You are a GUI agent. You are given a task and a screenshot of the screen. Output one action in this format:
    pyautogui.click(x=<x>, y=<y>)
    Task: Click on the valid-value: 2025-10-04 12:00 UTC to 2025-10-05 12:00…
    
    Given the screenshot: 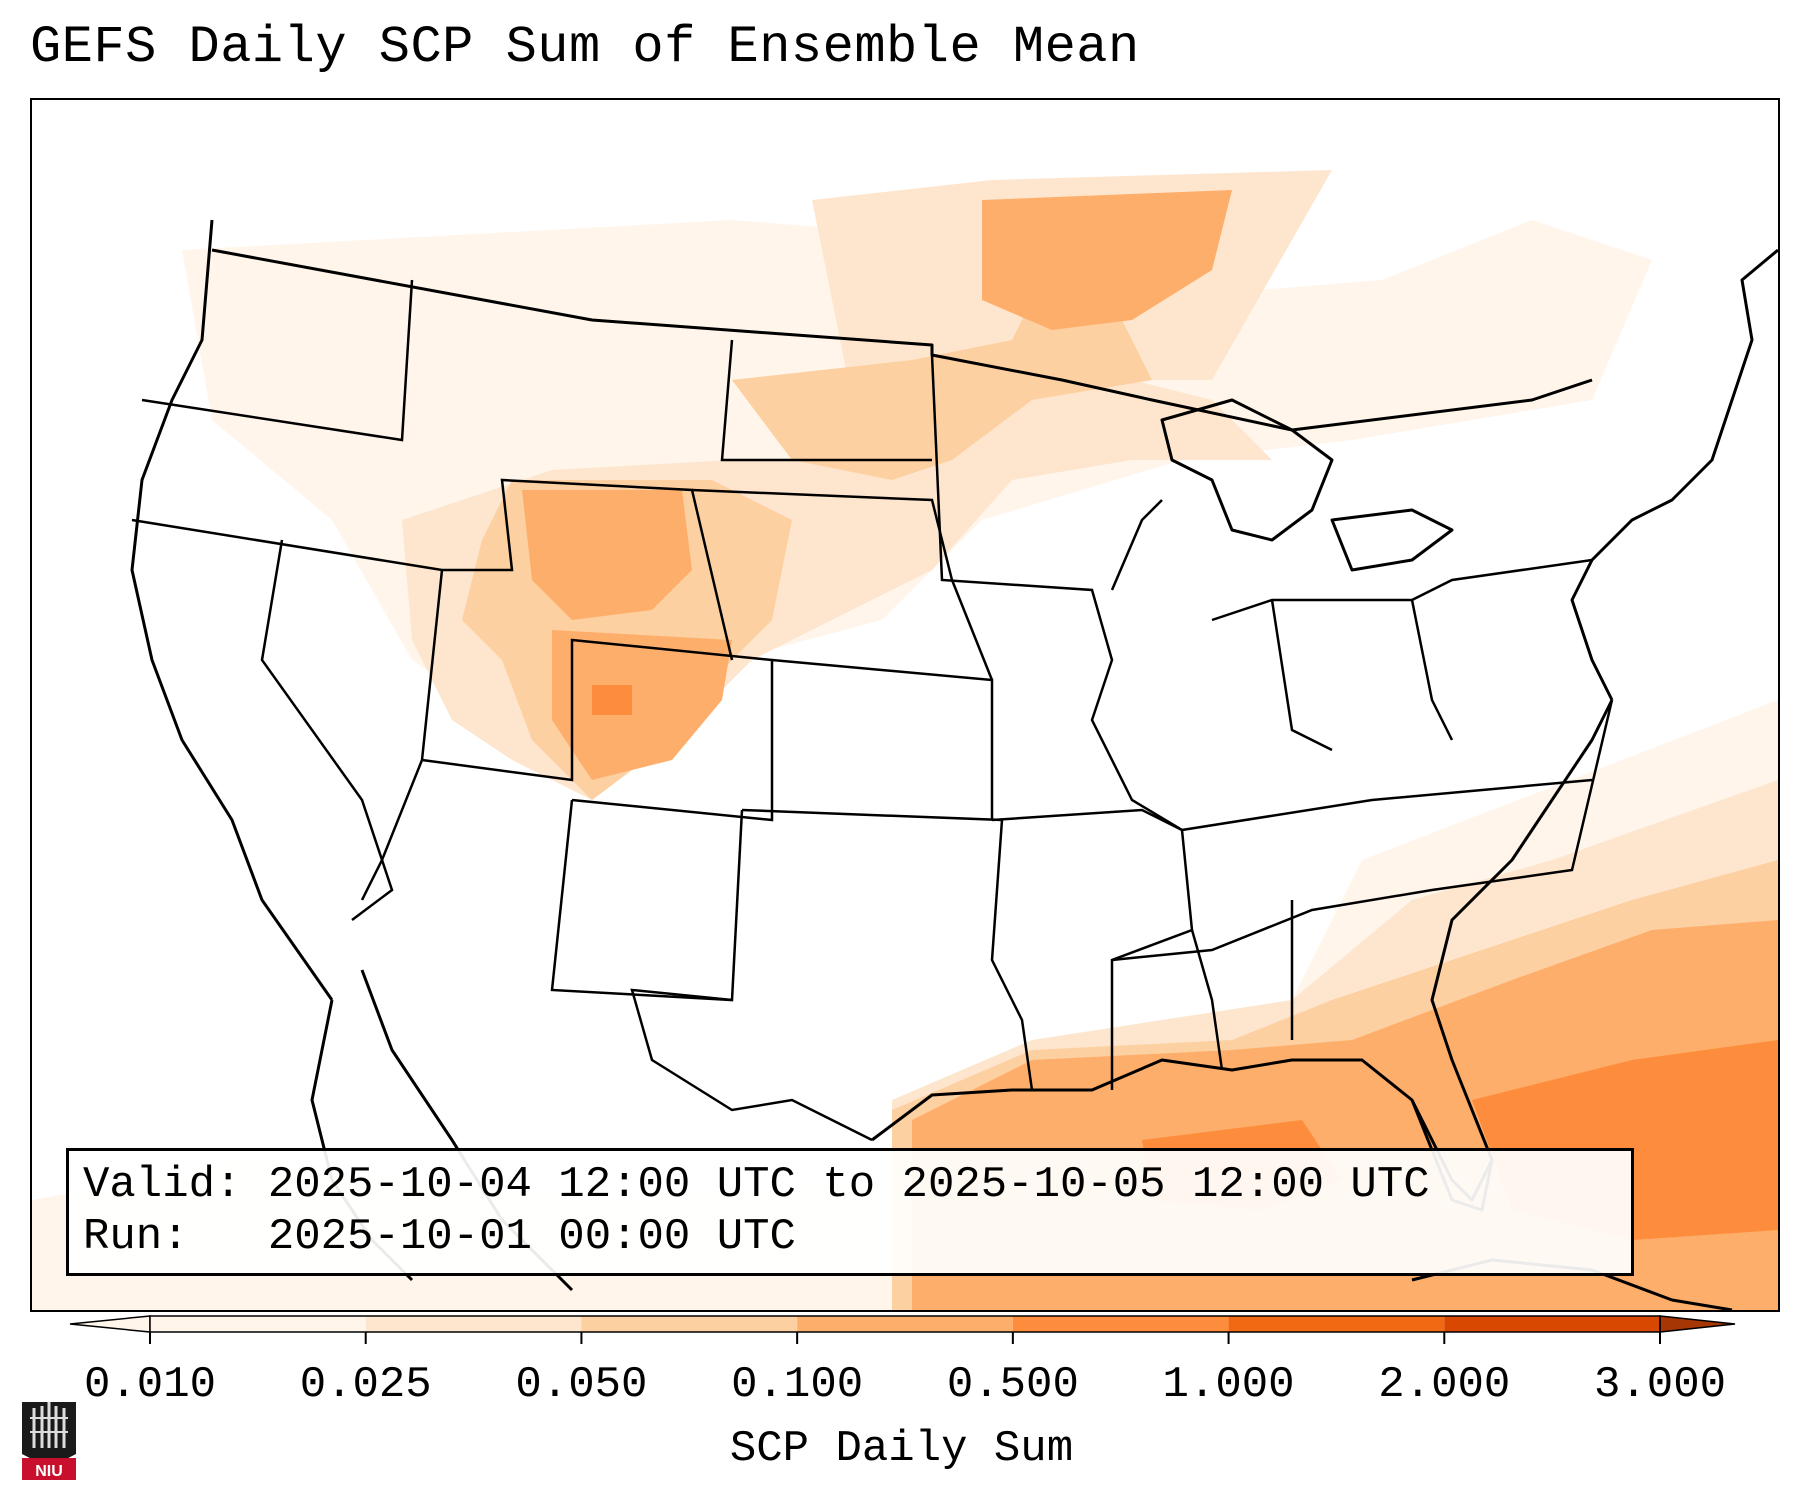 What is the action you would take?
    pyautogui.click(x=848, y=1185)
    